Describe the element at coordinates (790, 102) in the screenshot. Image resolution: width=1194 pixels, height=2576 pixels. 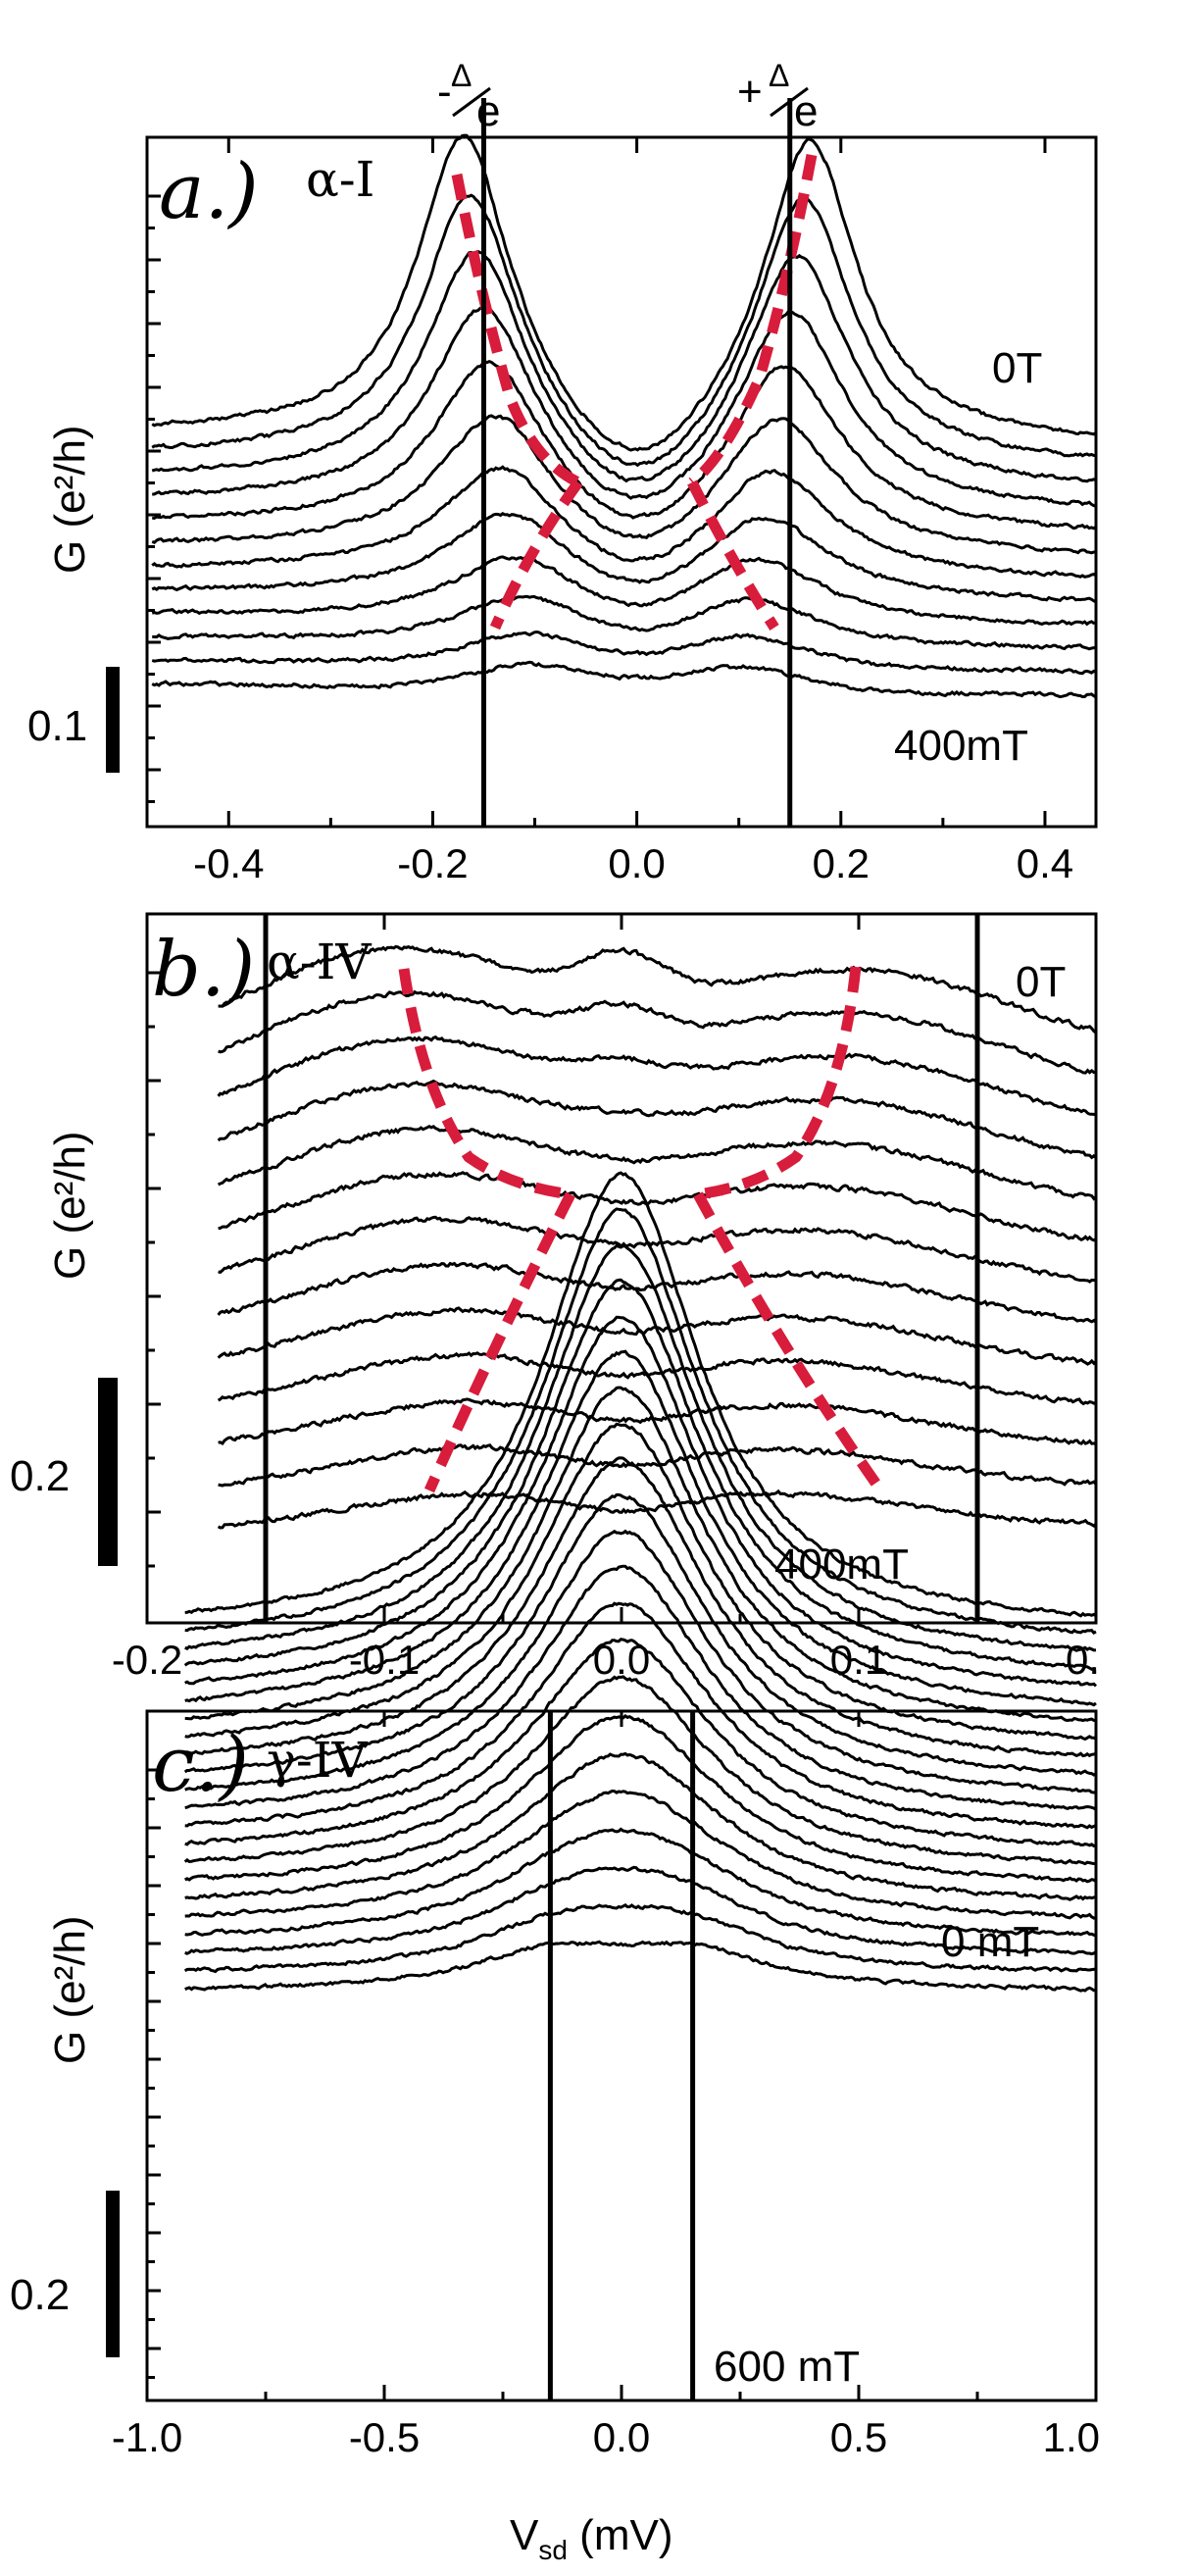
I see `plus-gap-slash` at that location.